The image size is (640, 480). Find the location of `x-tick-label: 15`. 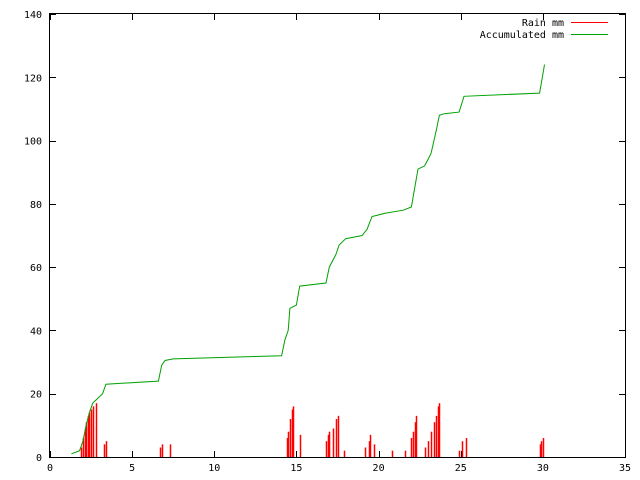

x-tick-label: 15 is located at coordinates (296, 468).